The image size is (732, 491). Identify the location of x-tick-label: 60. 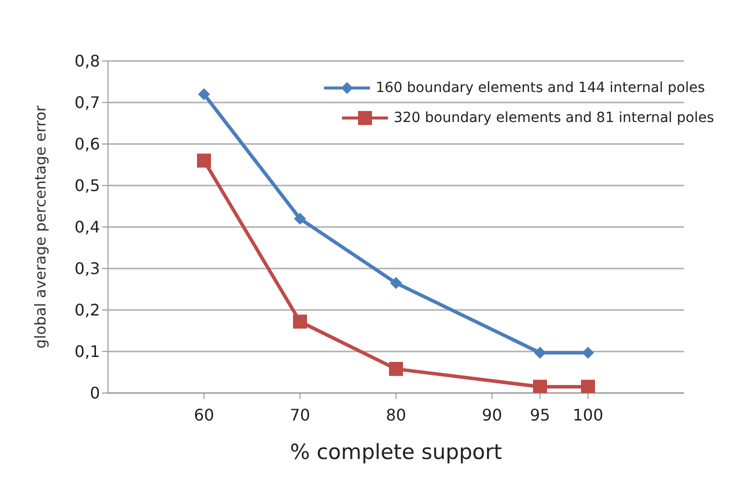
(204, 414).